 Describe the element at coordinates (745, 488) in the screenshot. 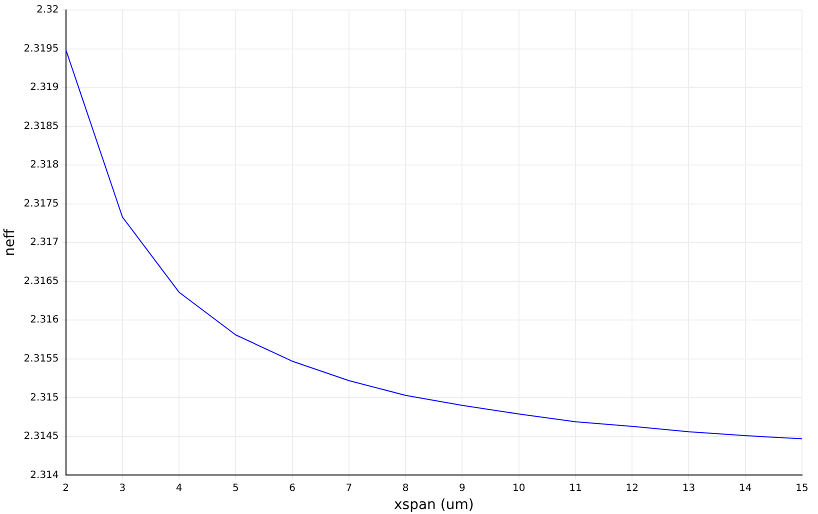

I see `x-tick-label: 14` at that location.